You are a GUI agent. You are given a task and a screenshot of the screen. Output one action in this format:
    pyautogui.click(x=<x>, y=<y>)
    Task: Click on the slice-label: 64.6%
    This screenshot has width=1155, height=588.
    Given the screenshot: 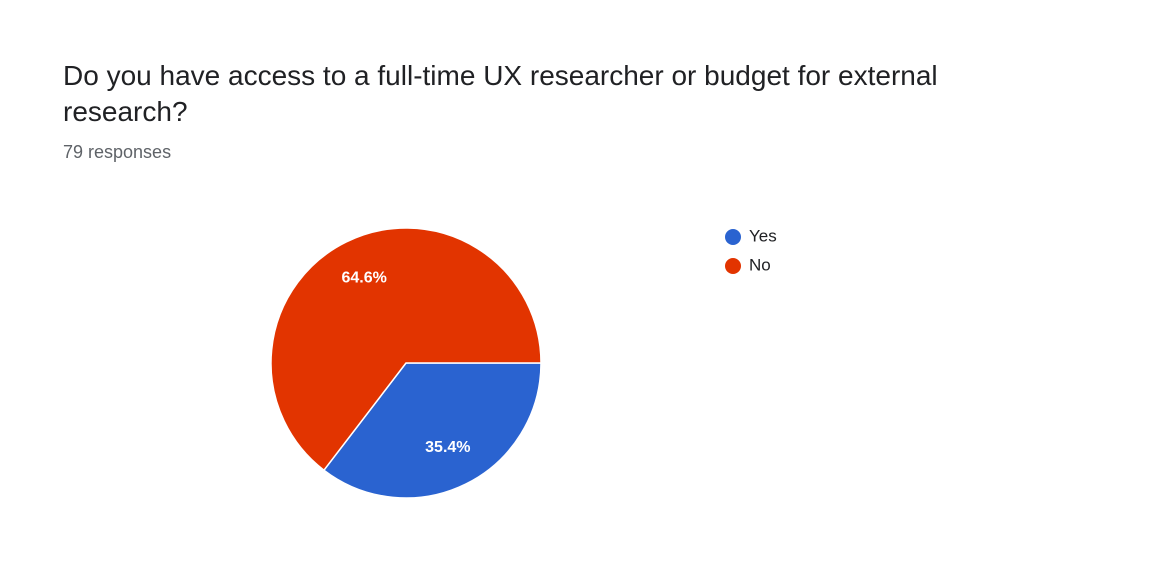 What is the action you would take?
    pyautogui.click(x=363, y=277)
    